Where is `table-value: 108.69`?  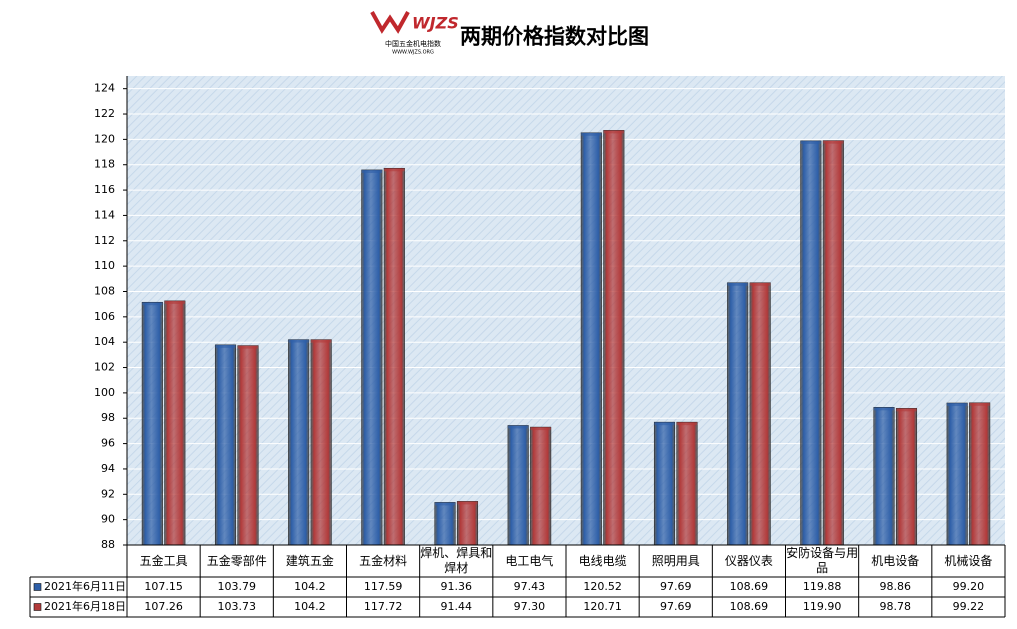 table-value: 108.69 is located at coordinates (749, 606).